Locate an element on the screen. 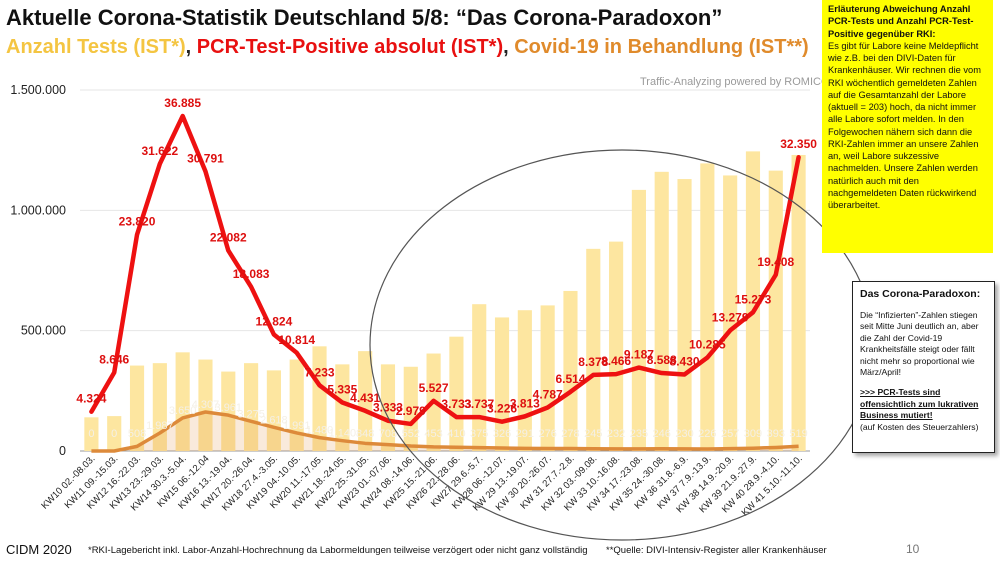 This screenshot has height=561, width=1000. data-label-positive: 3.737 is located at coordinates (479, 404).